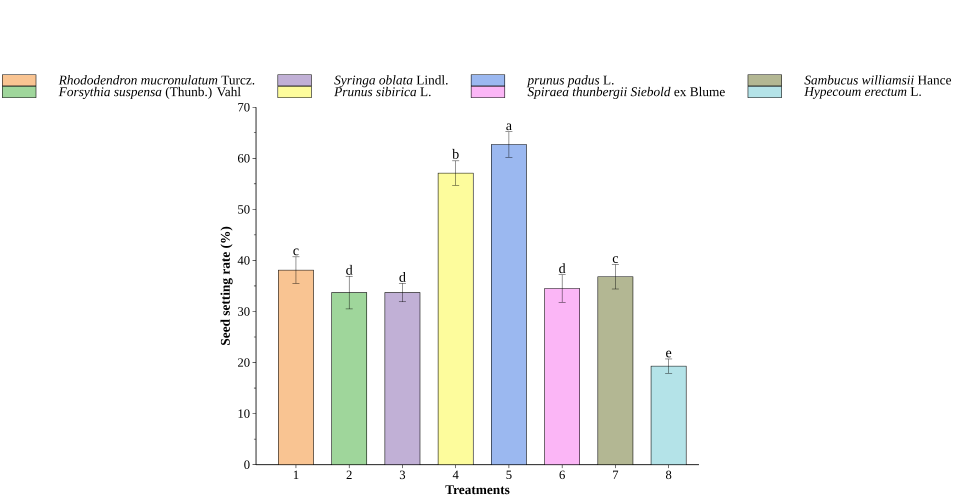 This screenshot has height=504, width=955. I want to click on legend-label: Spiraea thunbergii Siebold ex Blume, so click(626, 92).